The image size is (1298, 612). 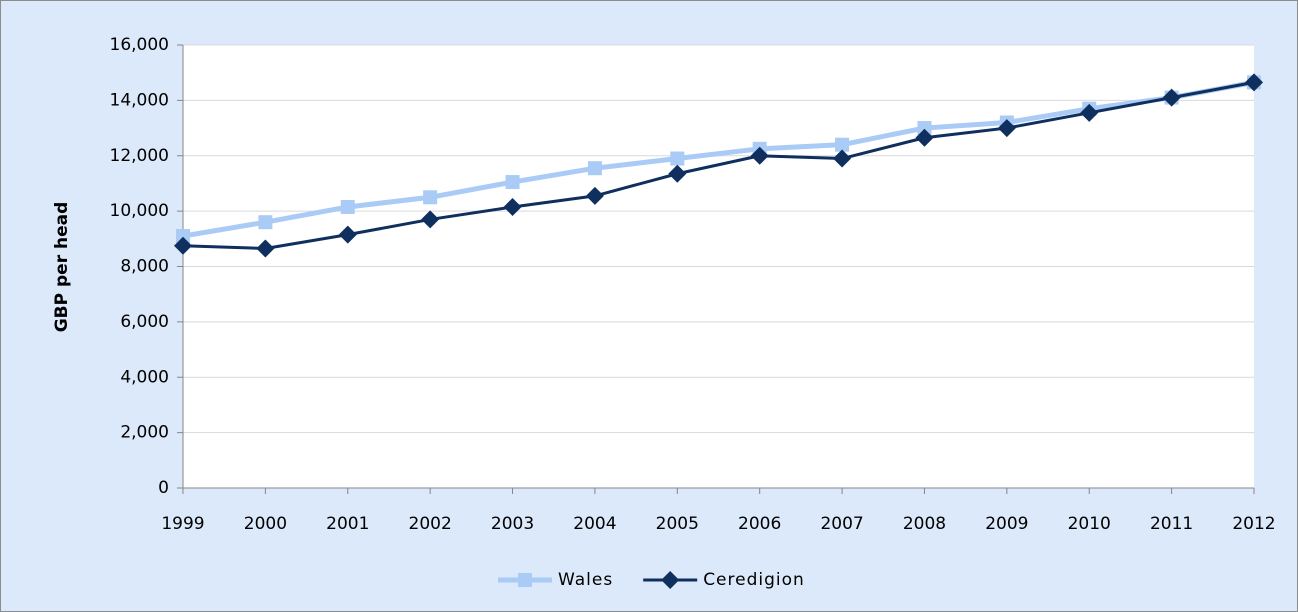 I want to click on y-tick-label: 10,000, so click(x=139, y=211).